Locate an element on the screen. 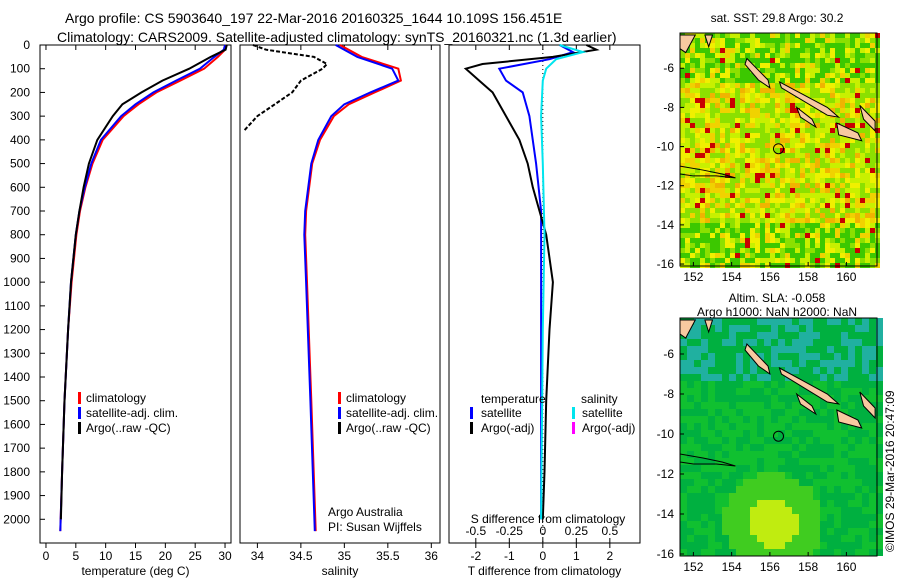 The height and width of the screenshot is (580, 900). x-tick-label: -2 is located at coordinates (475, 556).